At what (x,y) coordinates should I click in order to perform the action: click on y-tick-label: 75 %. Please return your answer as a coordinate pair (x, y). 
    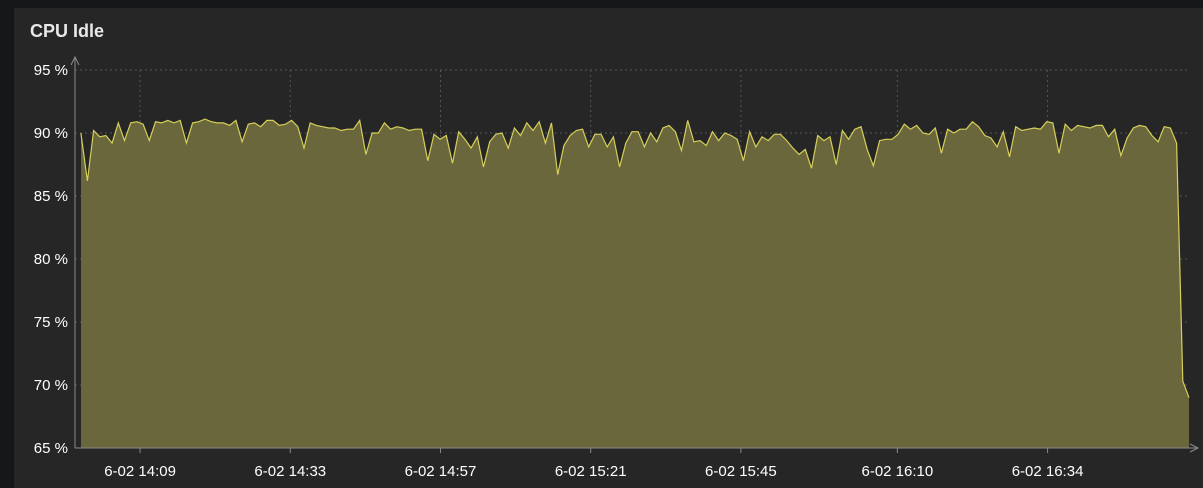
    Looking at the image, I should click on (51, 322).